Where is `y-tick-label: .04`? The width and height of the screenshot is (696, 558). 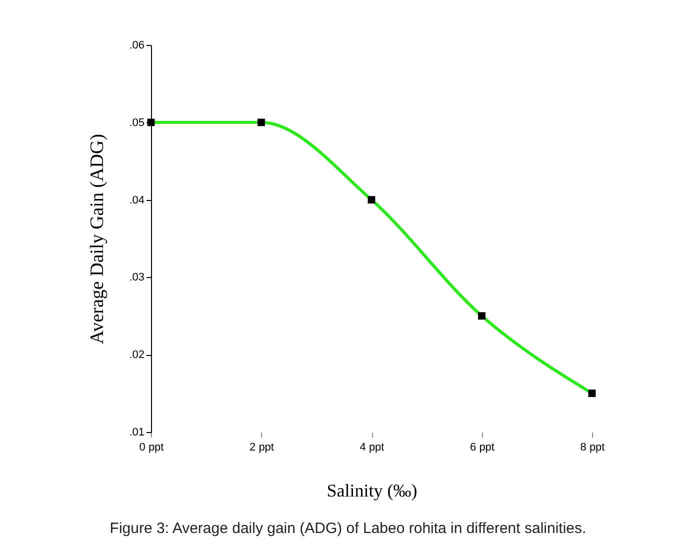 y-tick-label: .04 is located at coordinates (136, 200).